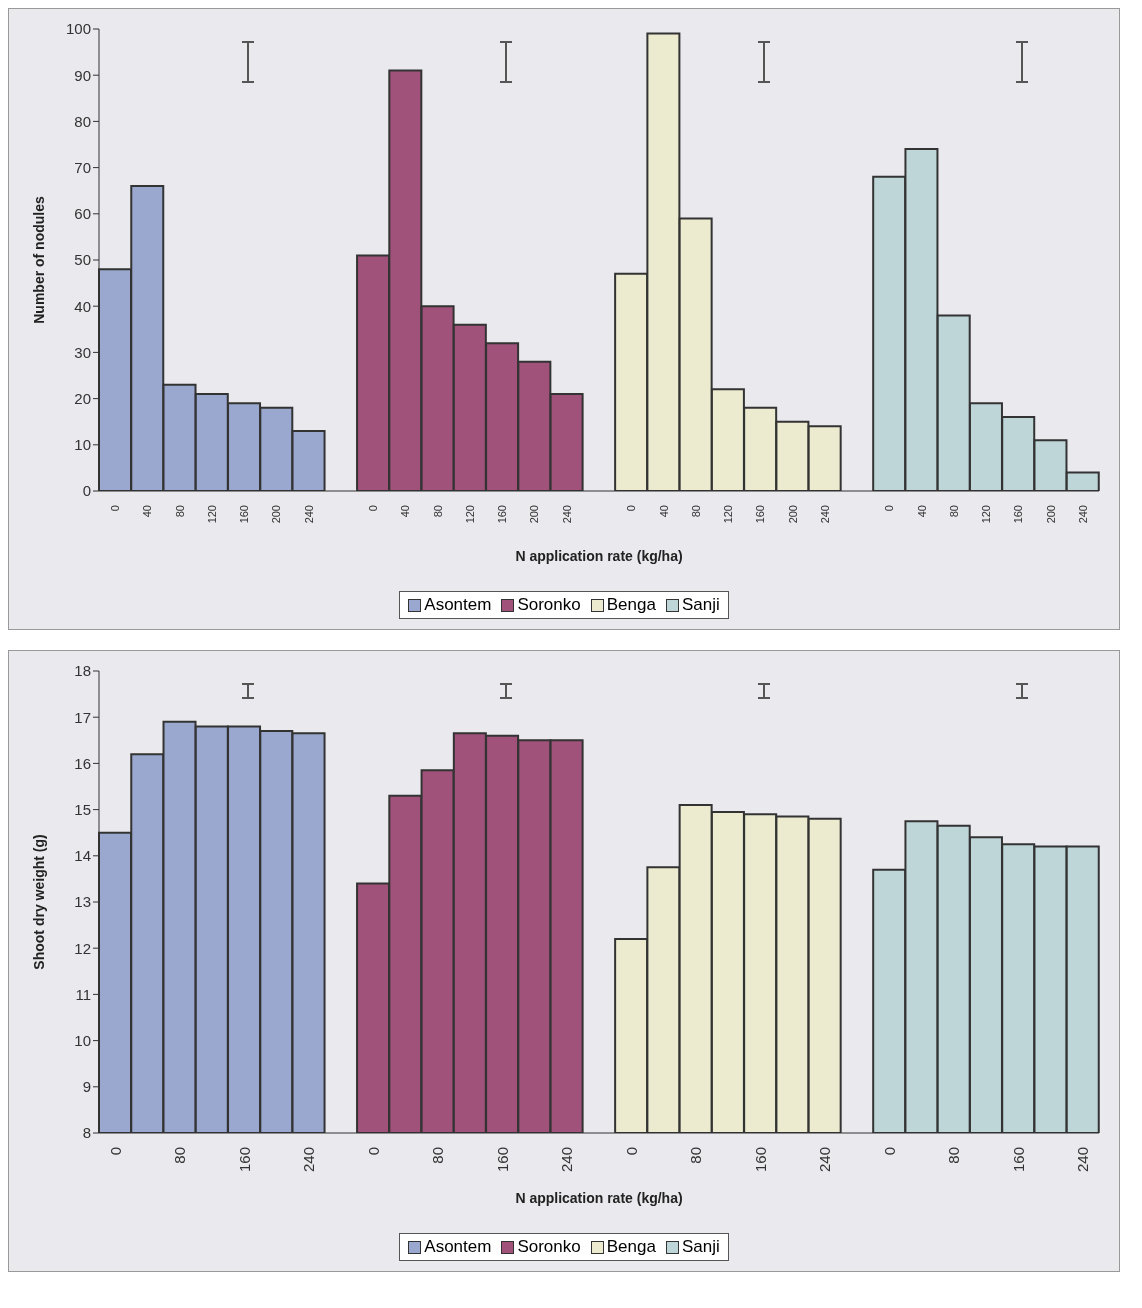 Image resolution: width=1142 pixels, height=1308 pixels. What do you see at coordinates (82, 352) in the screenshot?
I see `y-tick-label: 30` at bounding box center [82, 352].